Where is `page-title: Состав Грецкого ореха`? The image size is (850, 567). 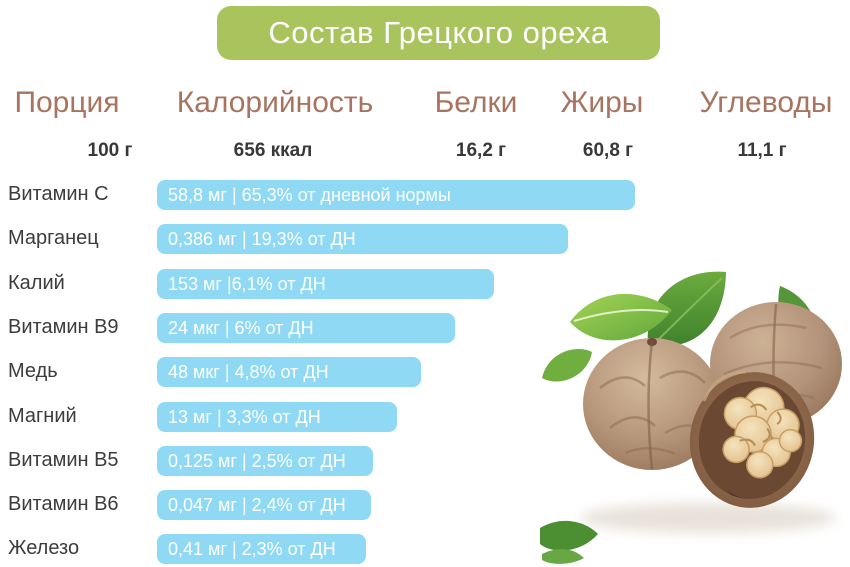
page-title: Состав Грецкого ореха is located at coordinates (438, 32).